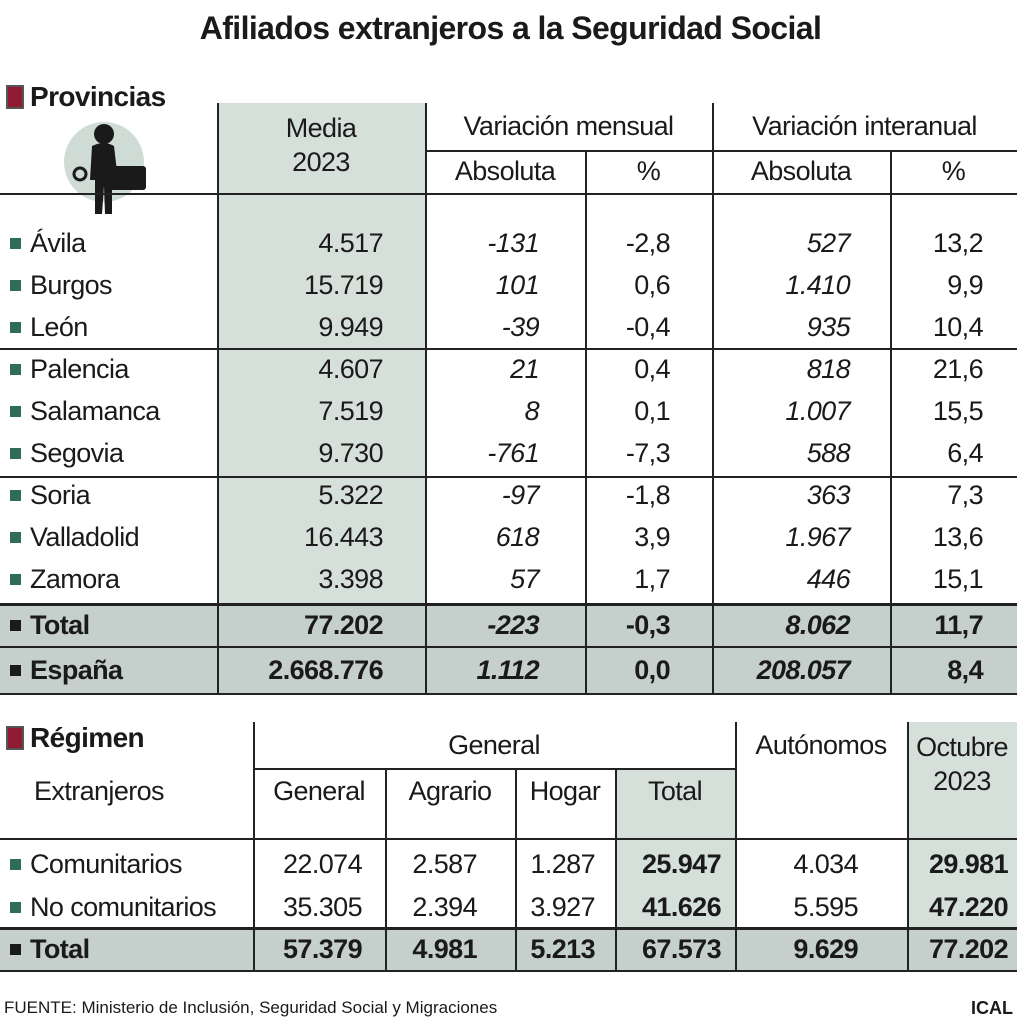 The height and width of the screenshot is (1024, 1021). What do you see at coordinates (130, 327) in the screenshot?
I see `row-label: León` at bounding box center [130, 327].